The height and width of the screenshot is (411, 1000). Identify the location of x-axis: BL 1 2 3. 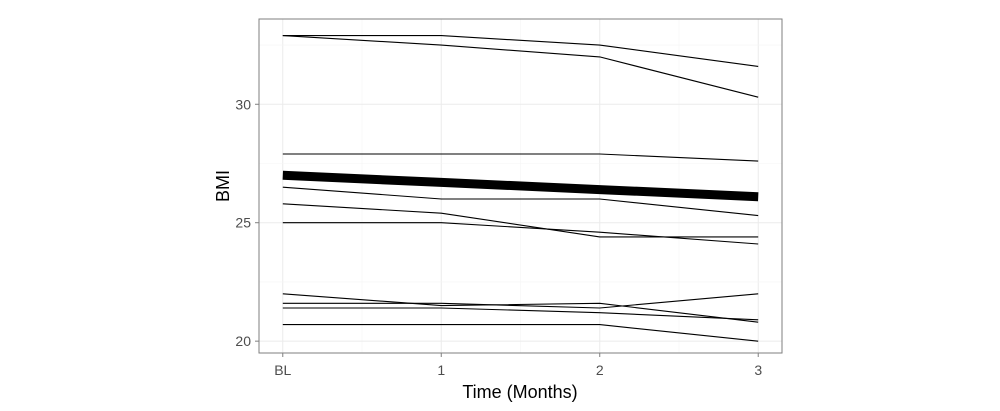
(518, 365).